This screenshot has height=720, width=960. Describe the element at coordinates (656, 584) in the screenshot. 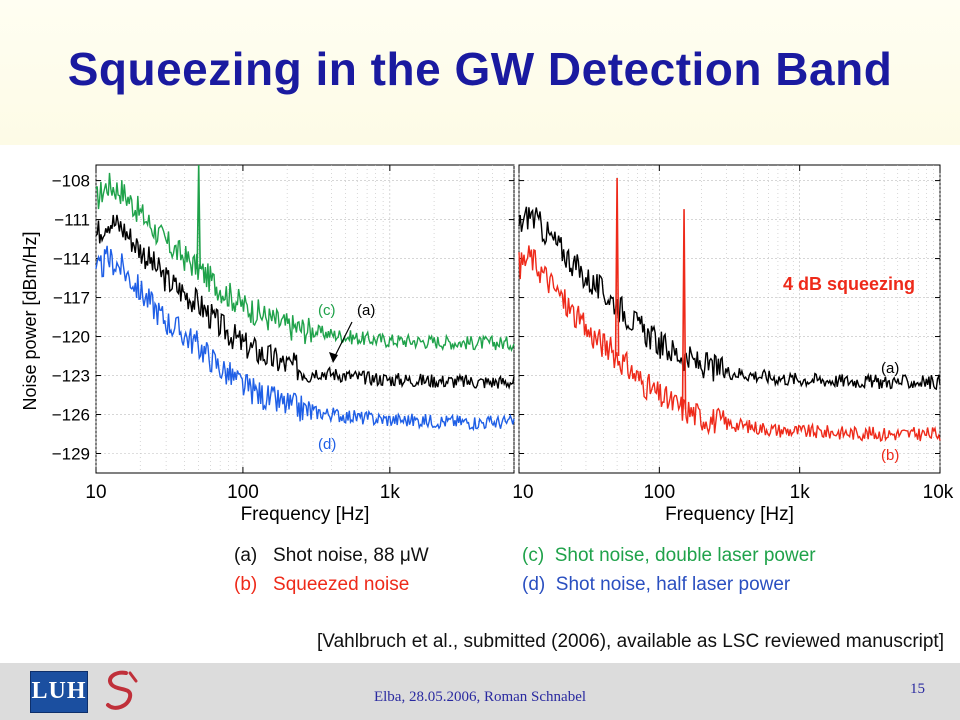

I see `legend-d: (d) Shot noise, half laser power` at that location.